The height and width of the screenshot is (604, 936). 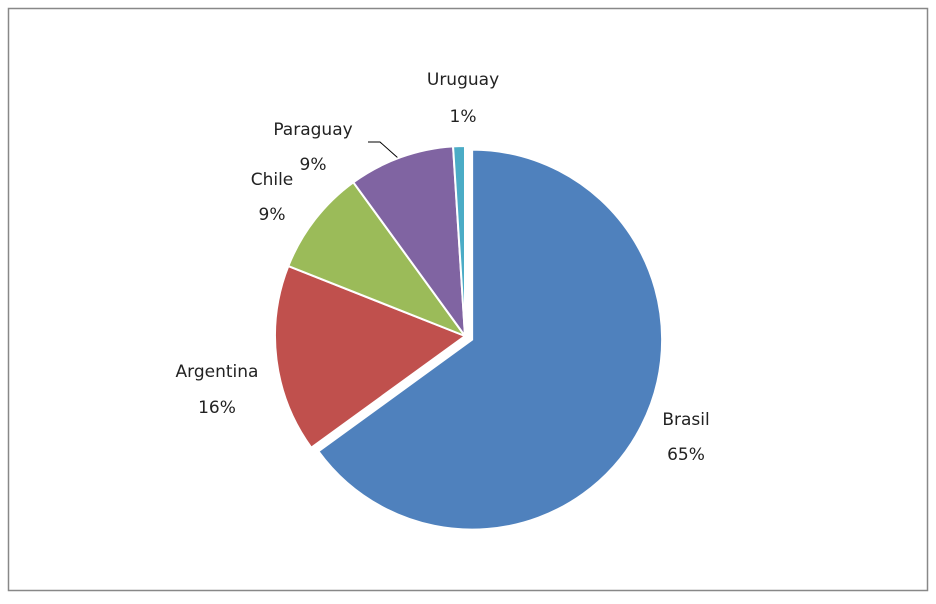 What do you see at coordinates (217, 408) in the screenshot?
I see `slice-value-label: 16%` at bounding box center [217, 408].